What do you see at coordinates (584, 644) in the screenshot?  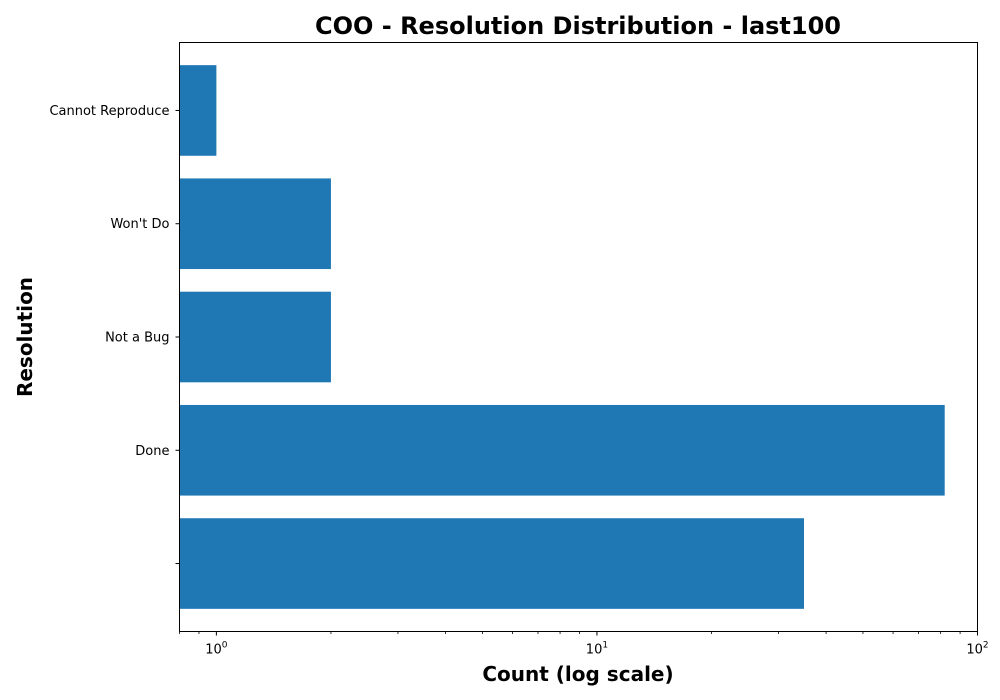 I see `x-axis-ticks: 100 10¹ 10²` at bounding box center [584, 644].